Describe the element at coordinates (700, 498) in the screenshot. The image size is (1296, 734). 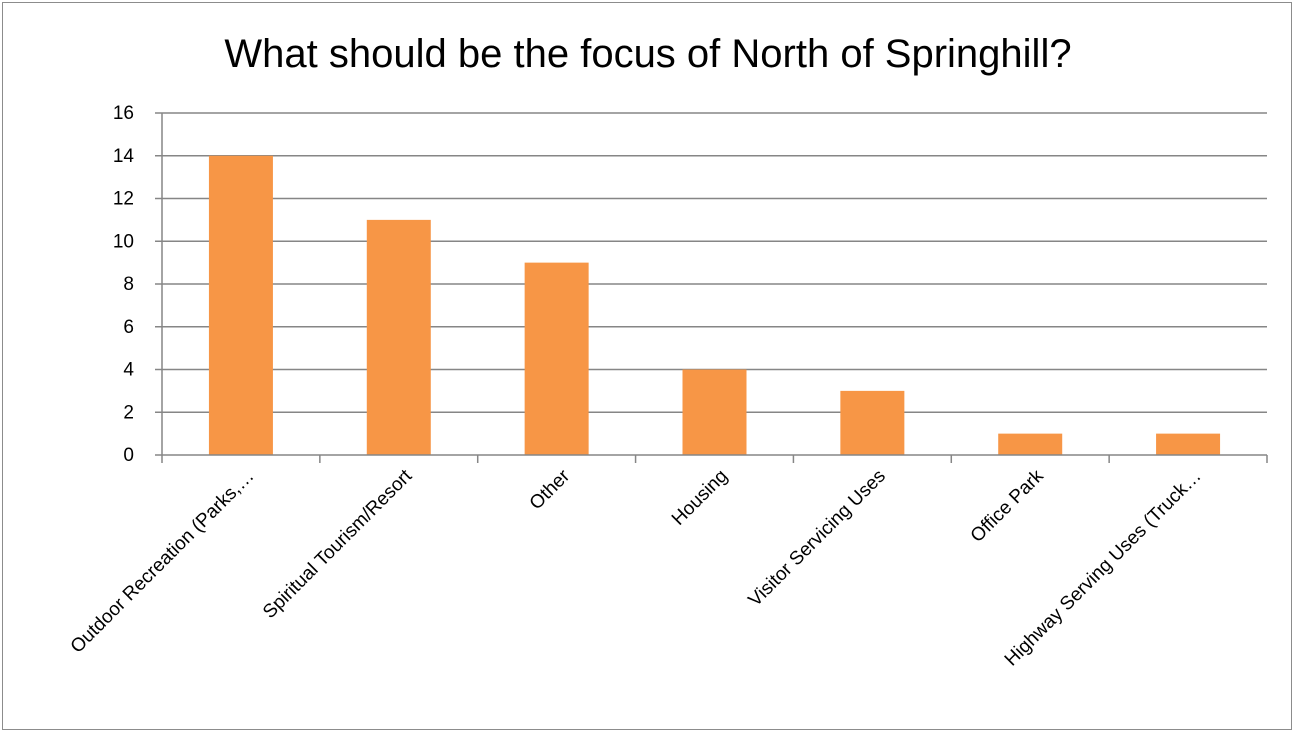
I see `x-tick-label: Housing` at that location.